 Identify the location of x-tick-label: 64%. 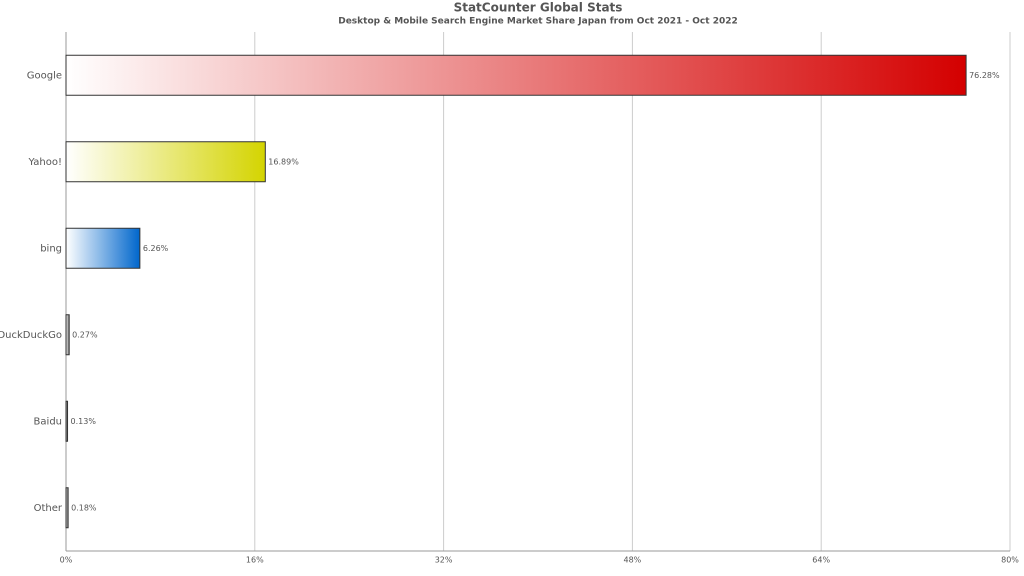
(821, 560).